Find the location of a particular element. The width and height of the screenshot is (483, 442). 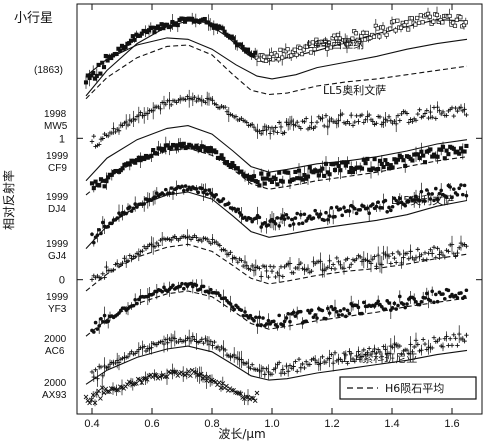

asteroid-number-cf9: 1999 is located at coordinates (57, 156).